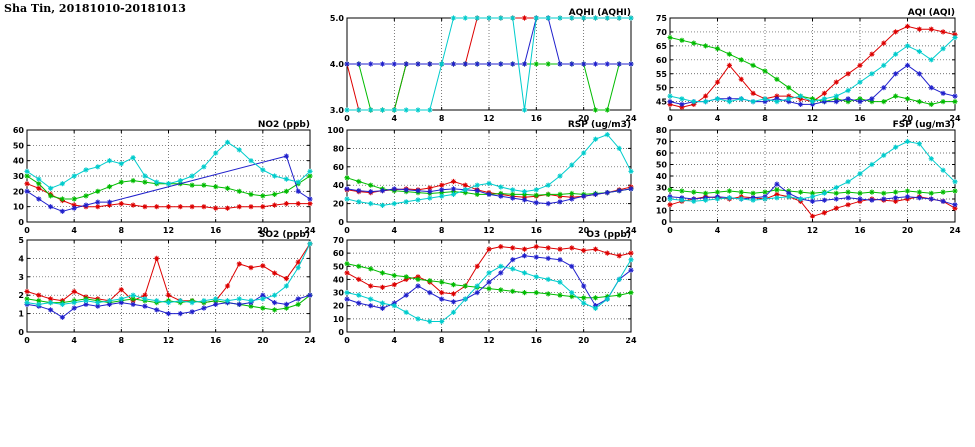 This screenshot has width=975, height=447. What do you see at coordinates (337, 110) in the screenshot?
I see `svg-text: 3.0` at bounding box center [337, 110].